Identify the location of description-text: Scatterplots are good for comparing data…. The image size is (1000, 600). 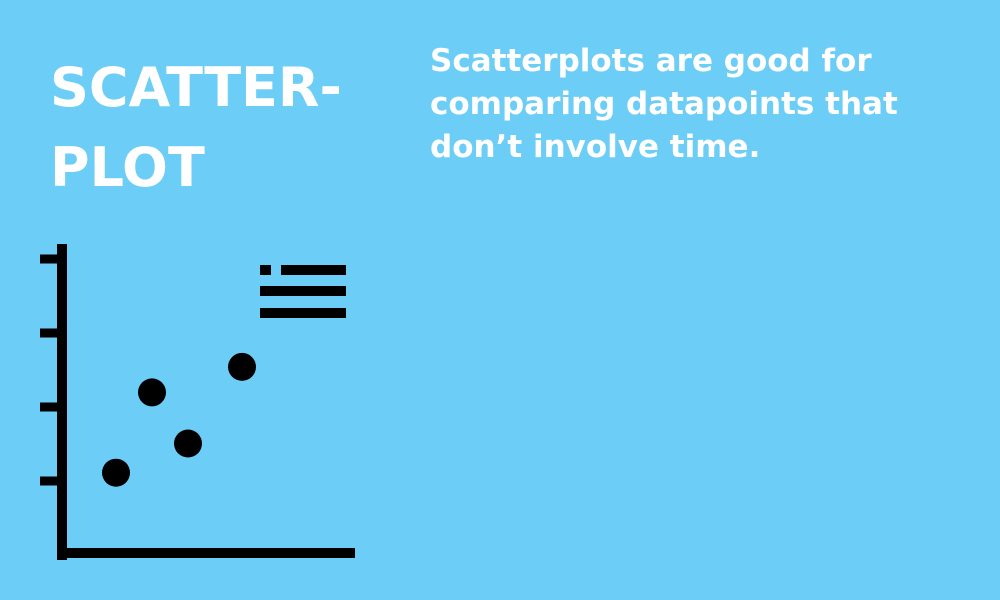
(664, 104).